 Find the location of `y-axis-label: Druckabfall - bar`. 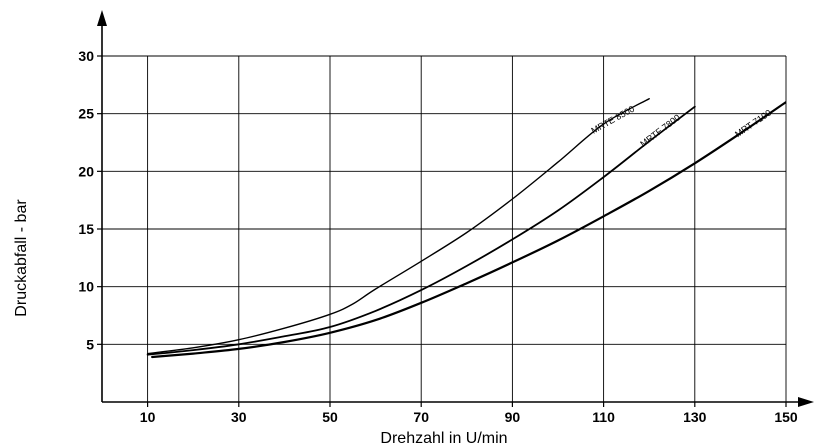

y-axis-label: Druckabfall - bar is located at coordinates (21, 258).